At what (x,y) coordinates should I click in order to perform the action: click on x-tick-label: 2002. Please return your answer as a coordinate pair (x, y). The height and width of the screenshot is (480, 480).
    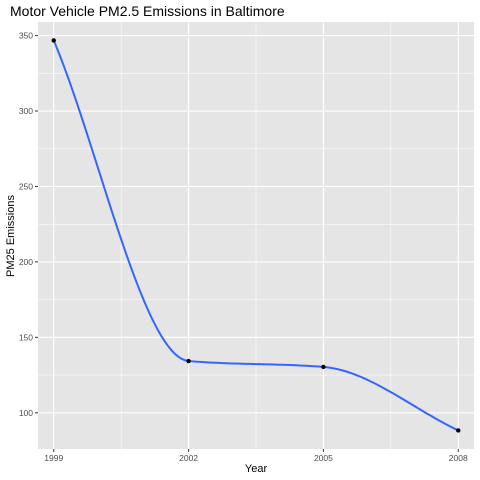
    Looking at the image, I should click on (188, 458).